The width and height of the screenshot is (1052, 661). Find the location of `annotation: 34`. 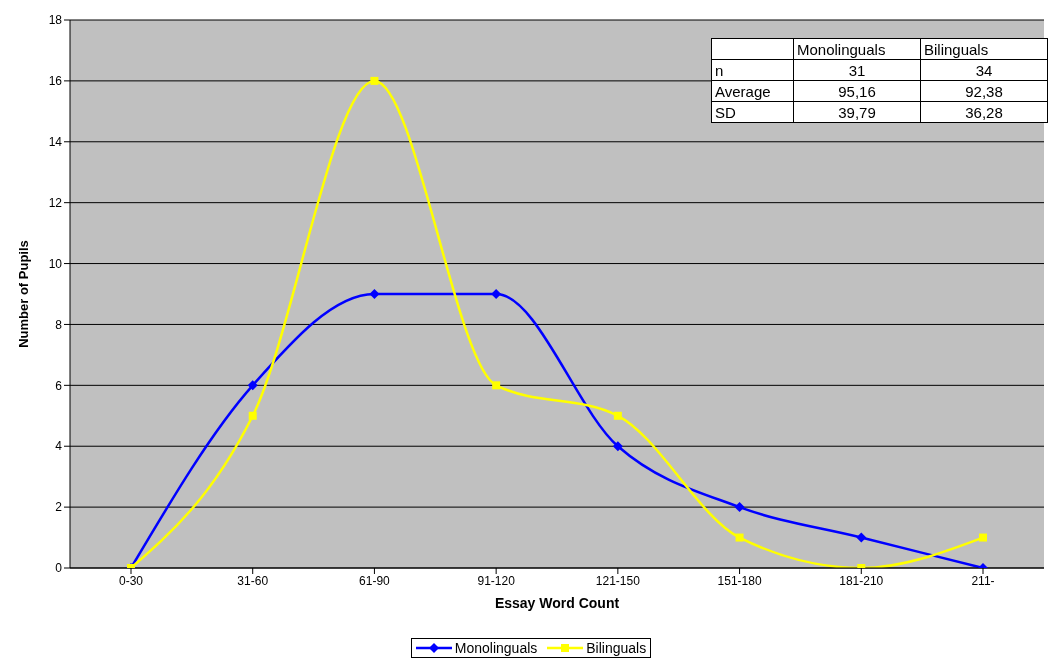

annotation: 34 is located at coordinates (984, 70).